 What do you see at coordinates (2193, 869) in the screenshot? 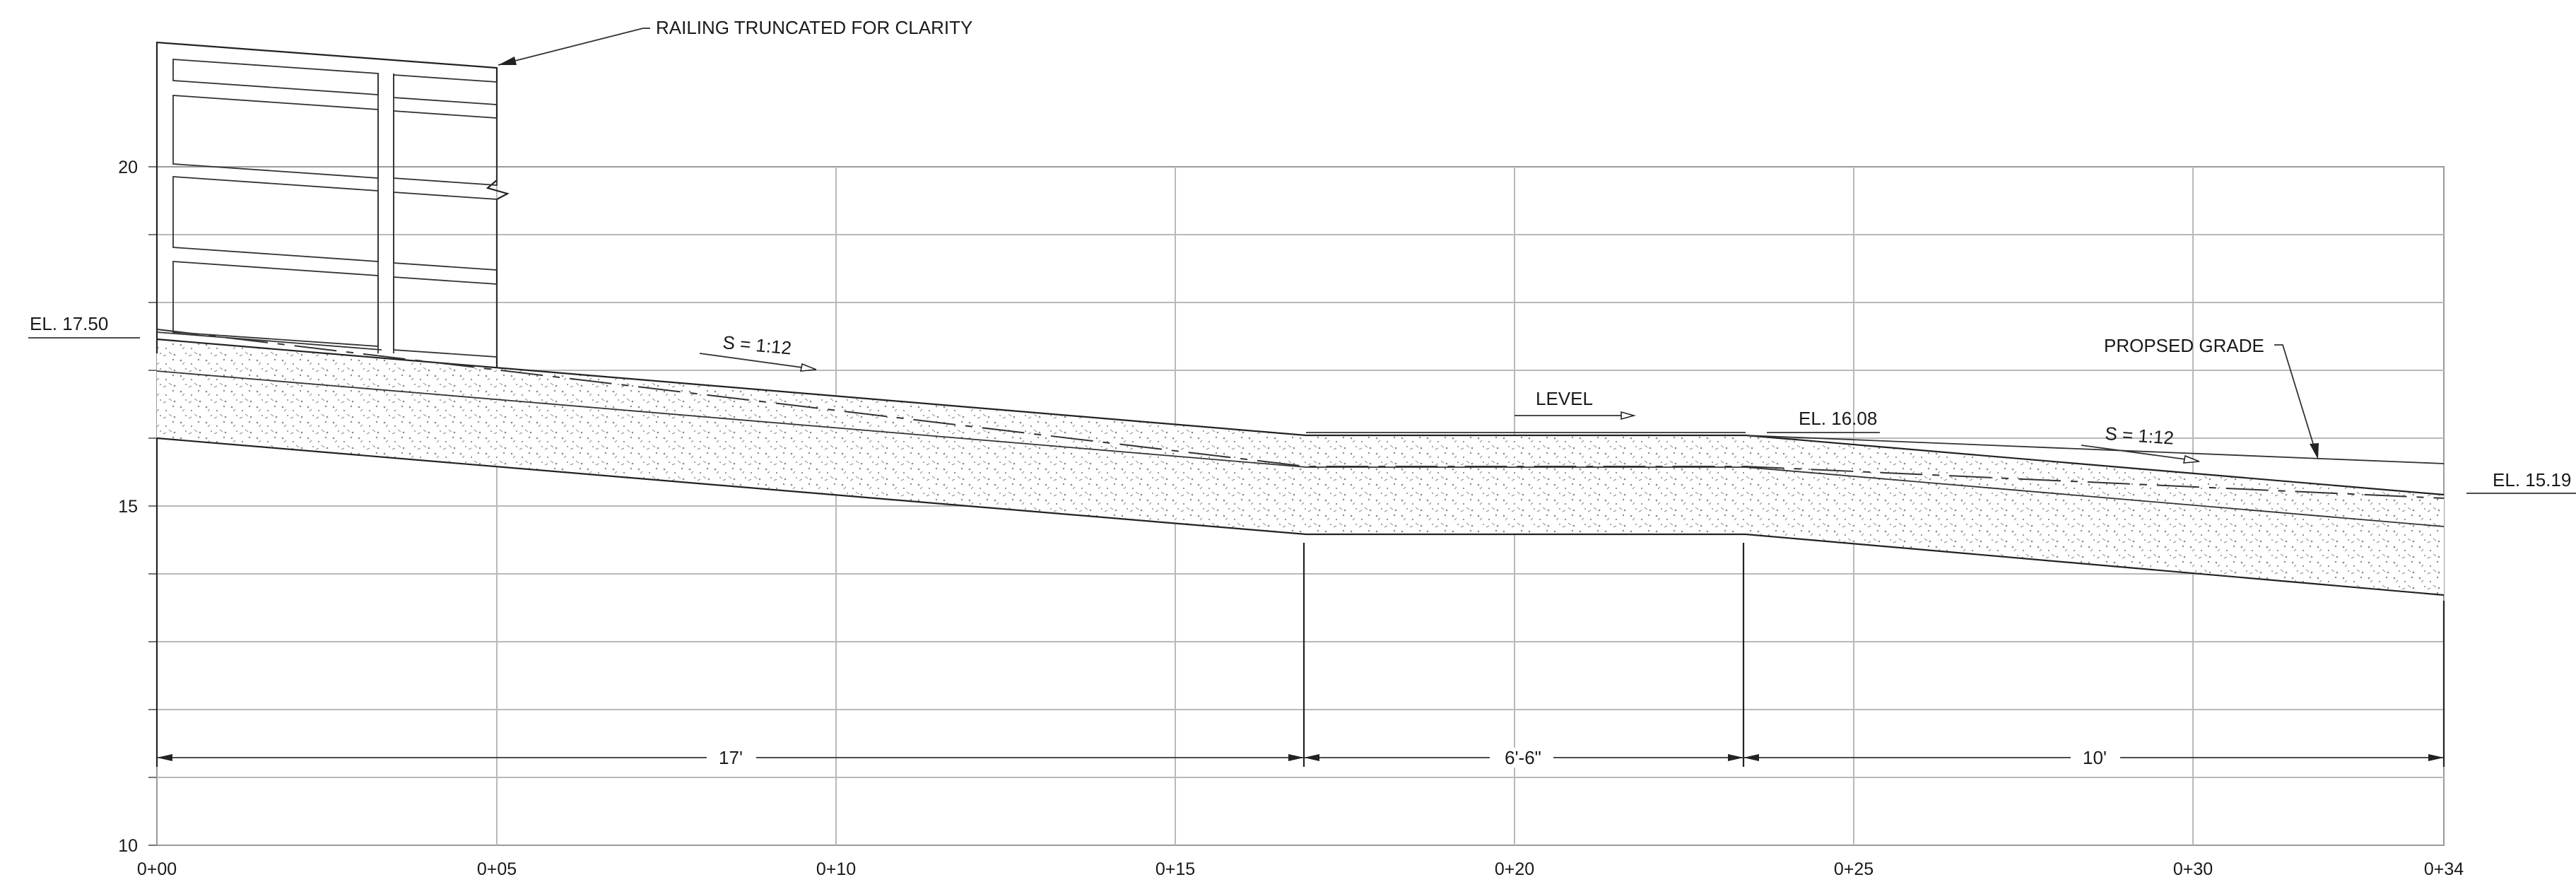
I see `x-tick-0-30: 0+30` at bounding box center [2193, 869].